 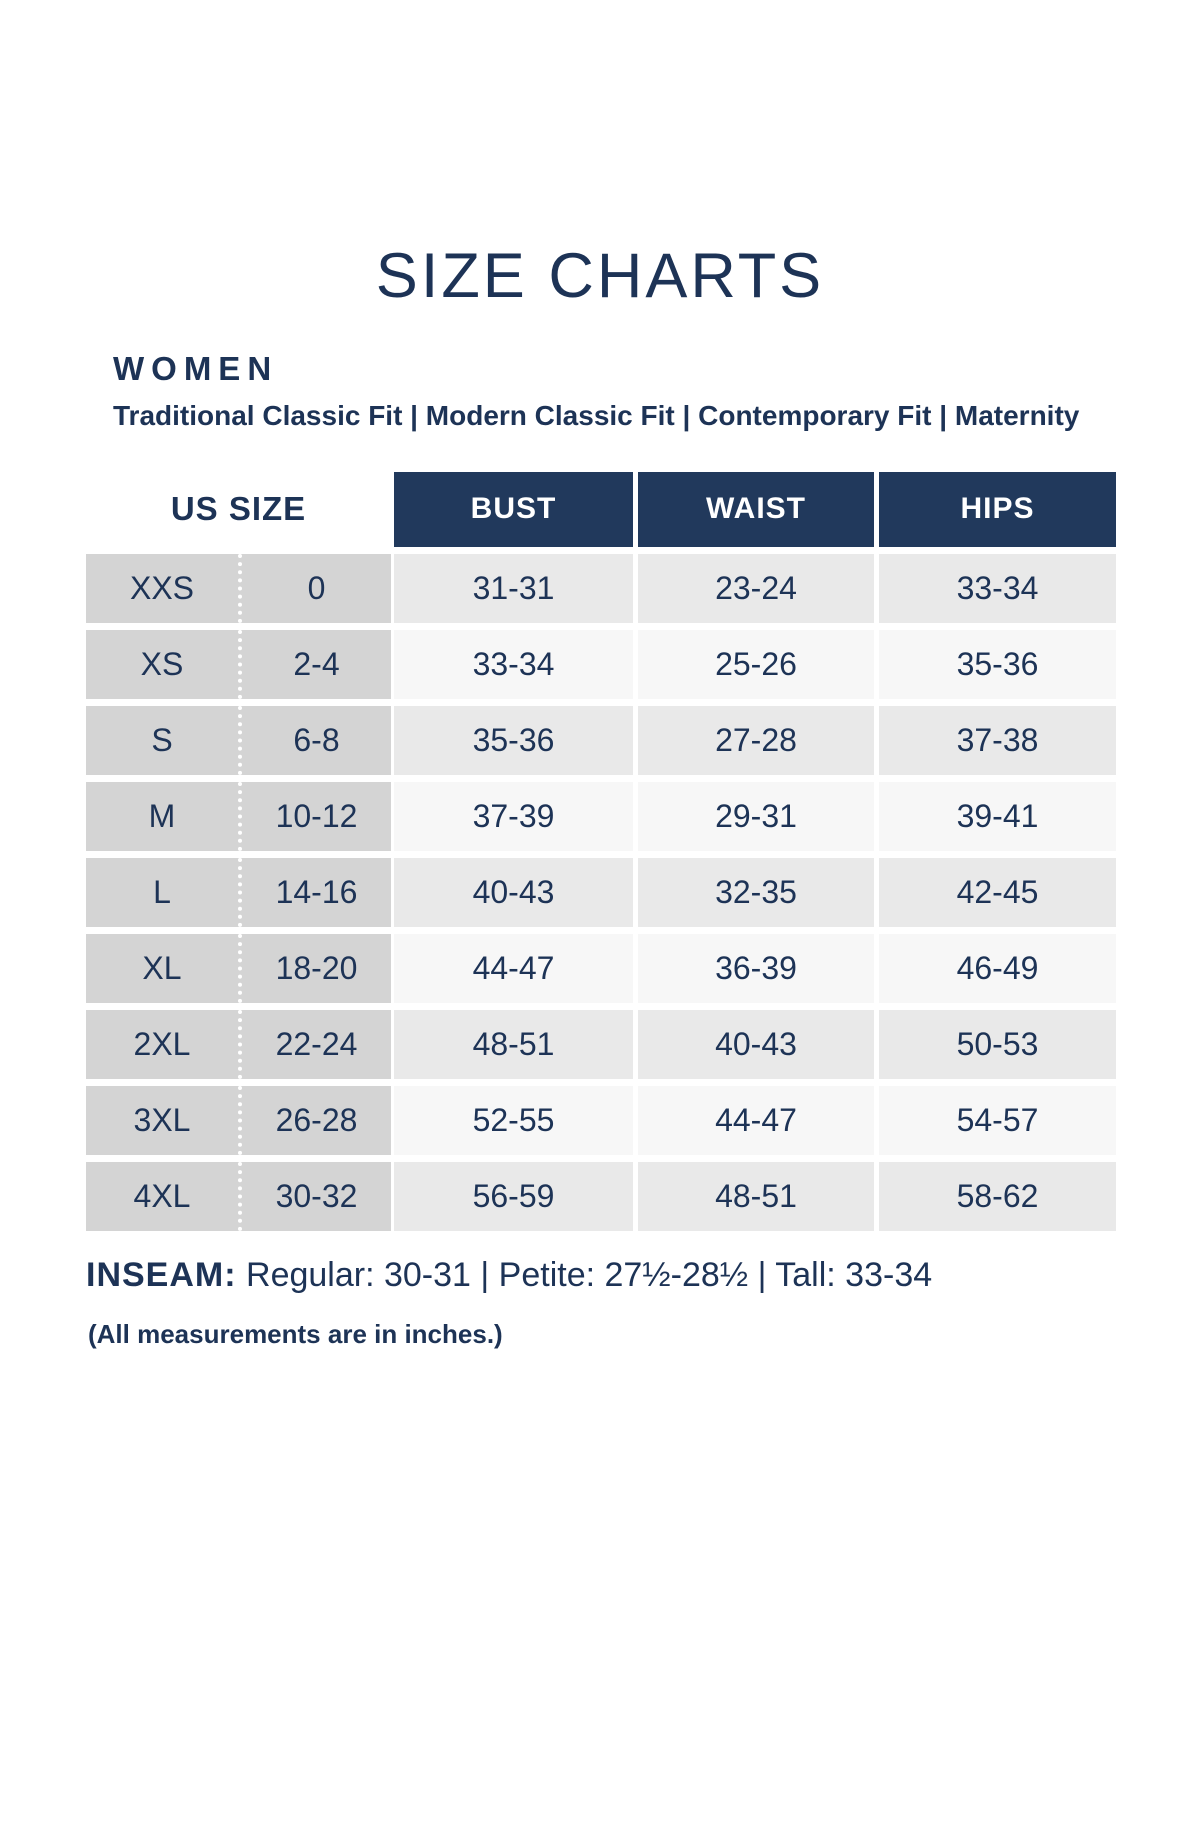 What do you see at coordinates (995, 588) in the screenshot?
I see `hips-cell: 33-34` at bounding box center [995, 588].